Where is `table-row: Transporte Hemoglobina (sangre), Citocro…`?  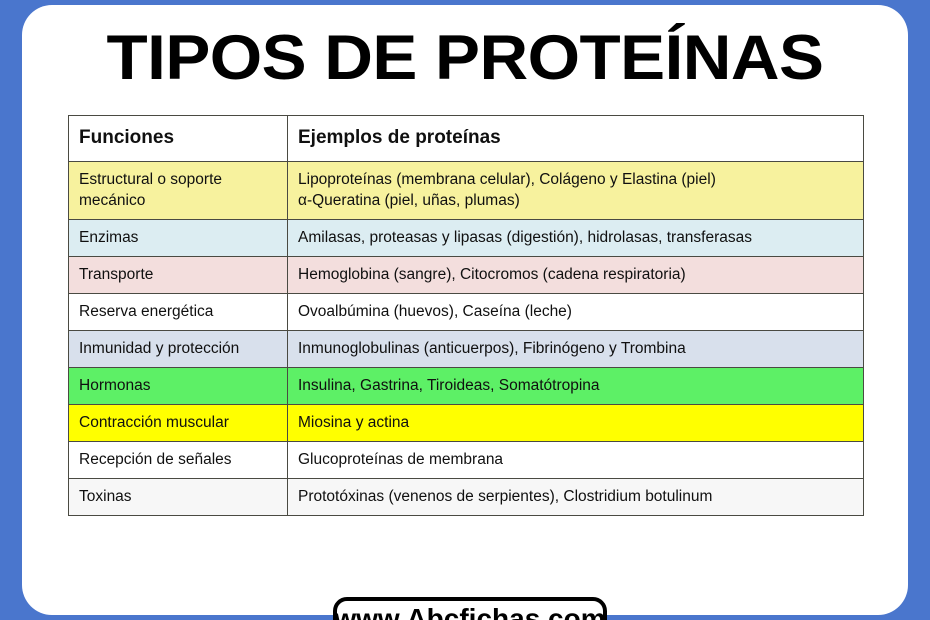 table-row: Transporte Hemoglobina (sangre), Citocro… is located at coordinates (466, 275).